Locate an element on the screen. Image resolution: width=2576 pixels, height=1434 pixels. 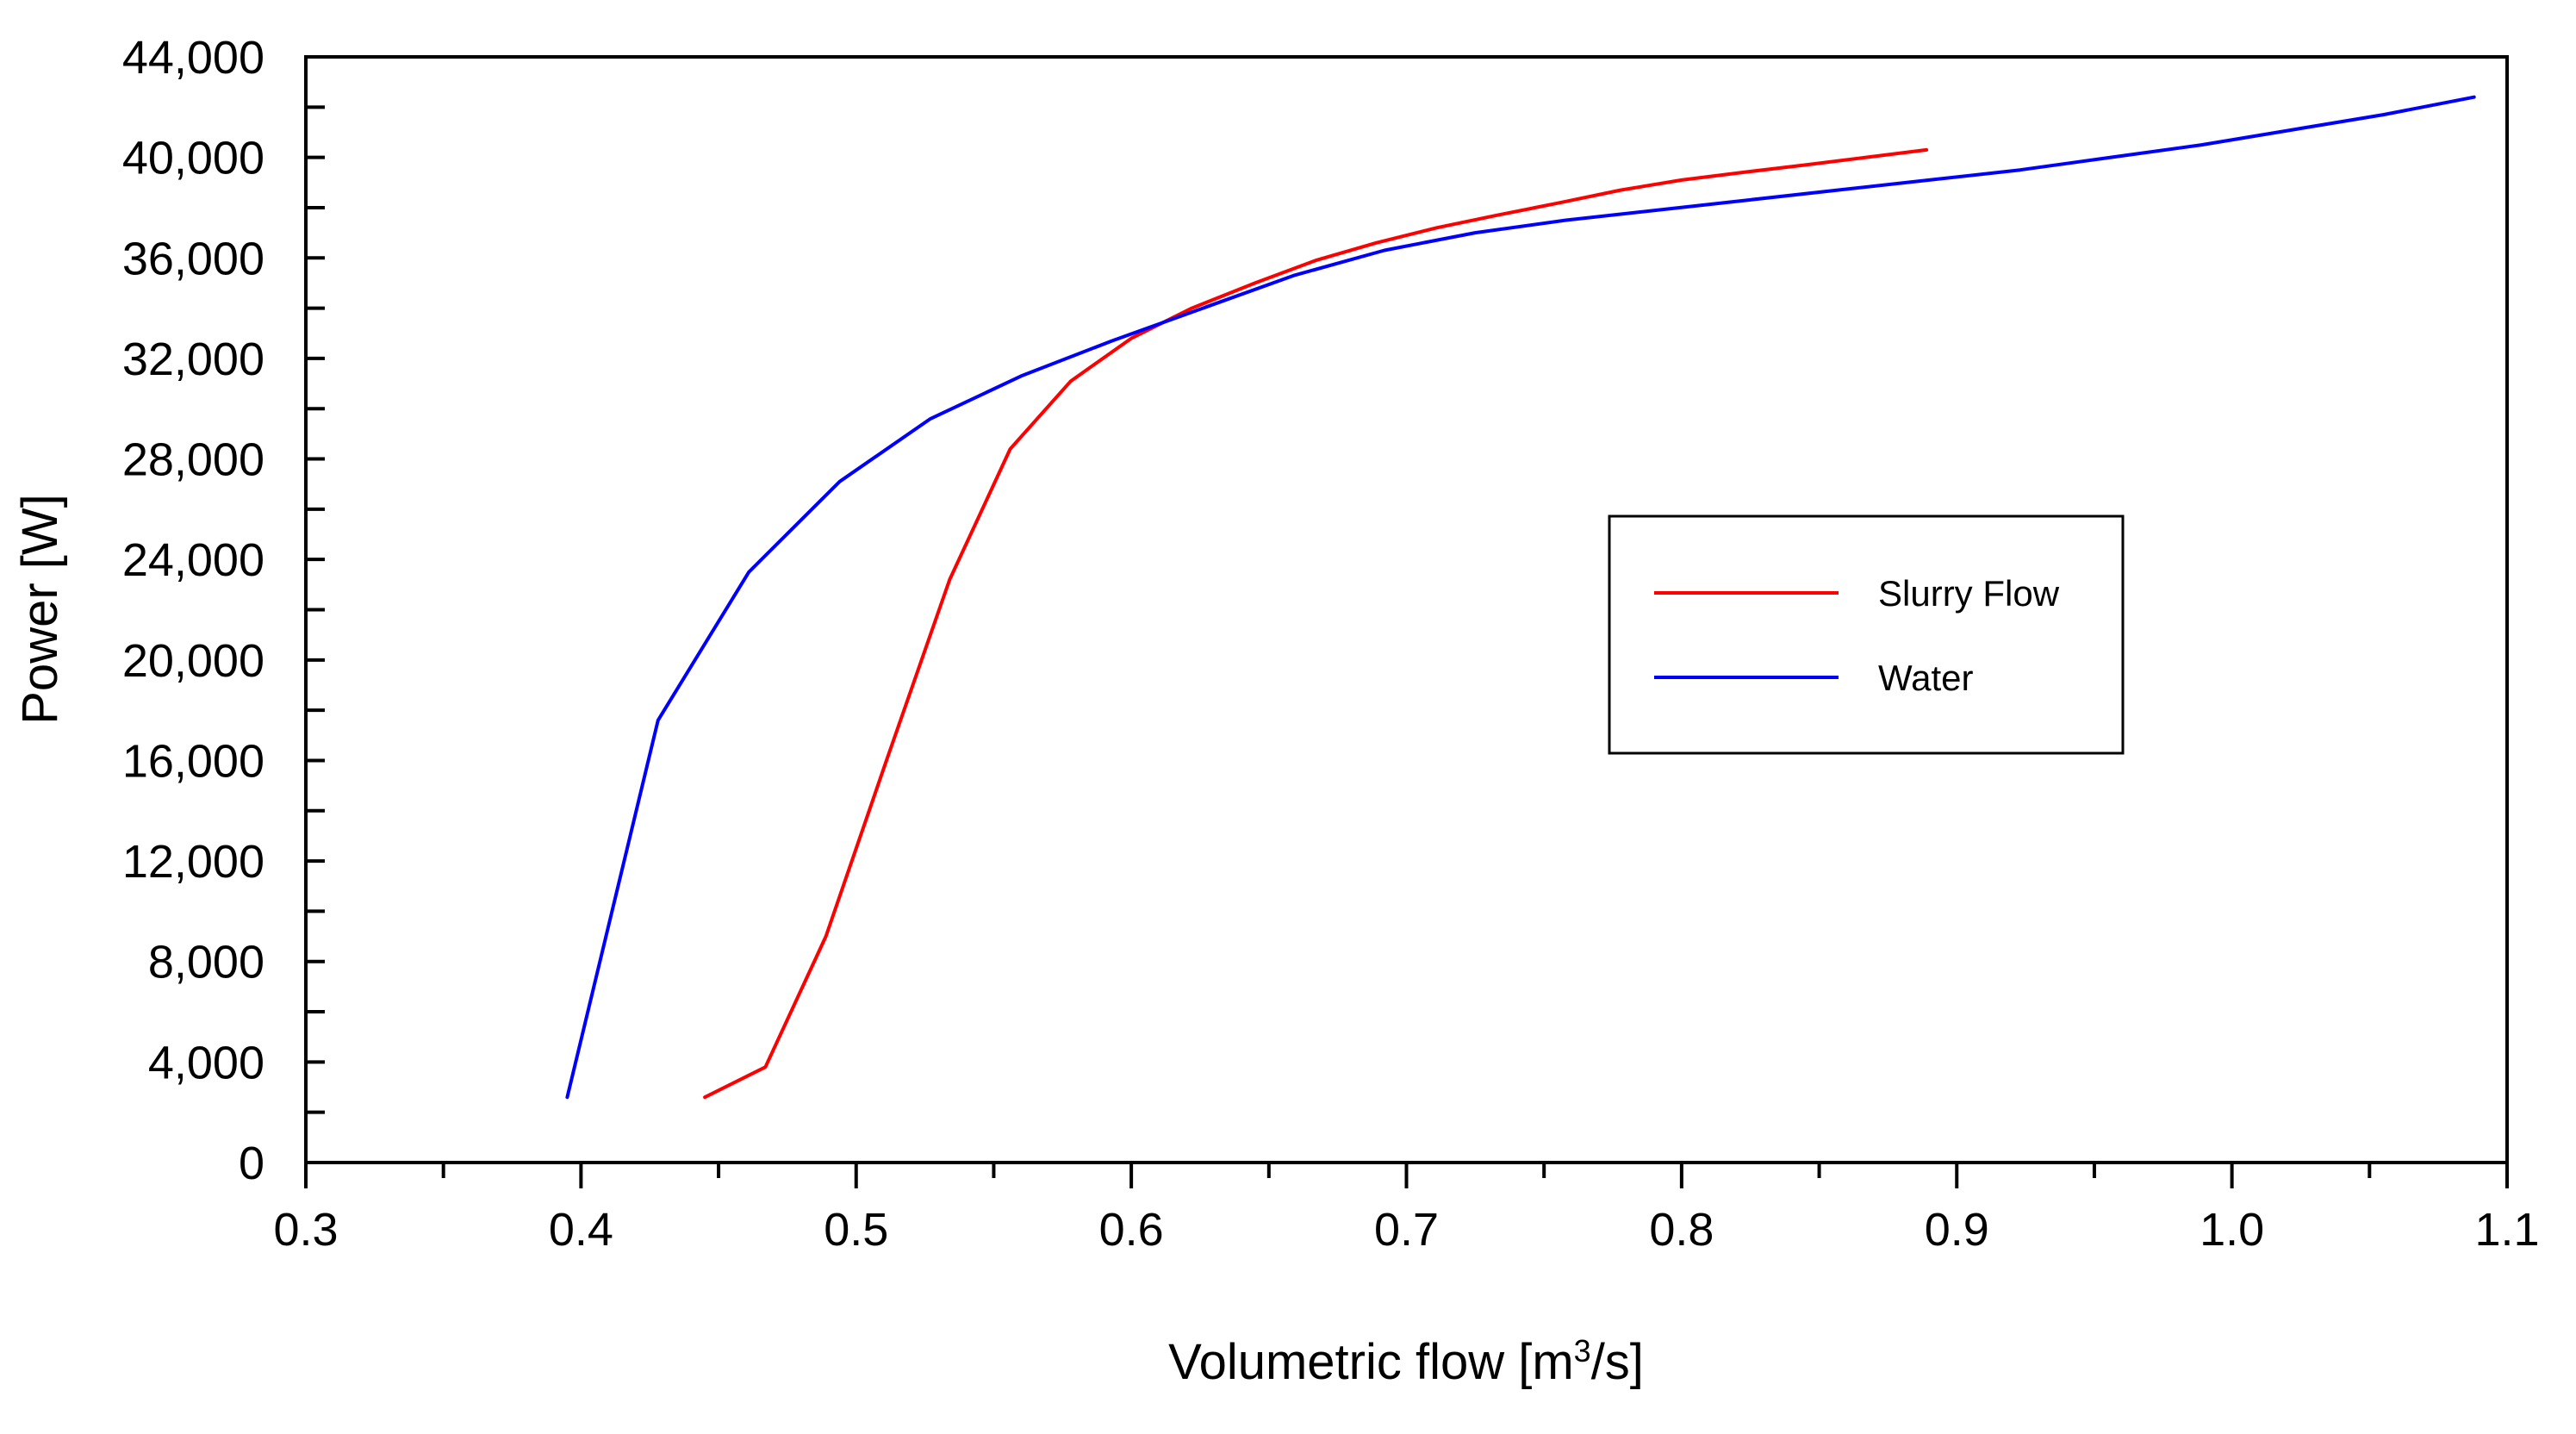
x-tick-label: 0.3 is located at coordinates (306, 1230).